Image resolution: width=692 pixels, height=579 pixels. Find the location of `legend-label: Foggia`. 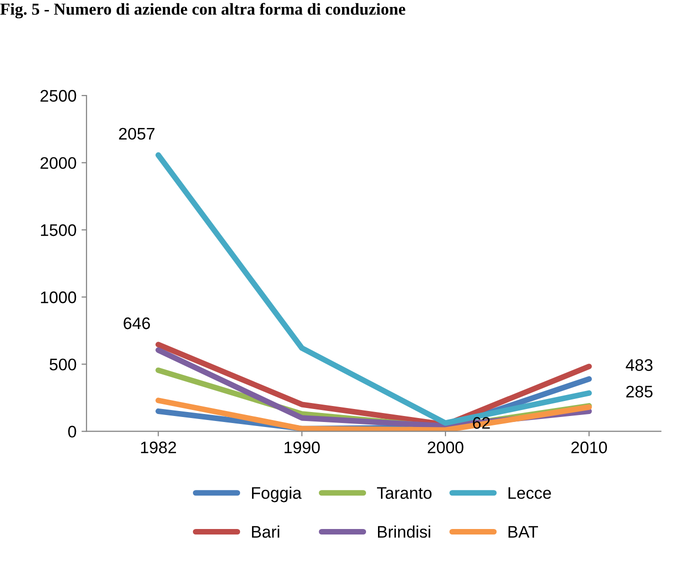

legend-label: Foggia is located at coordinates (277, 494).